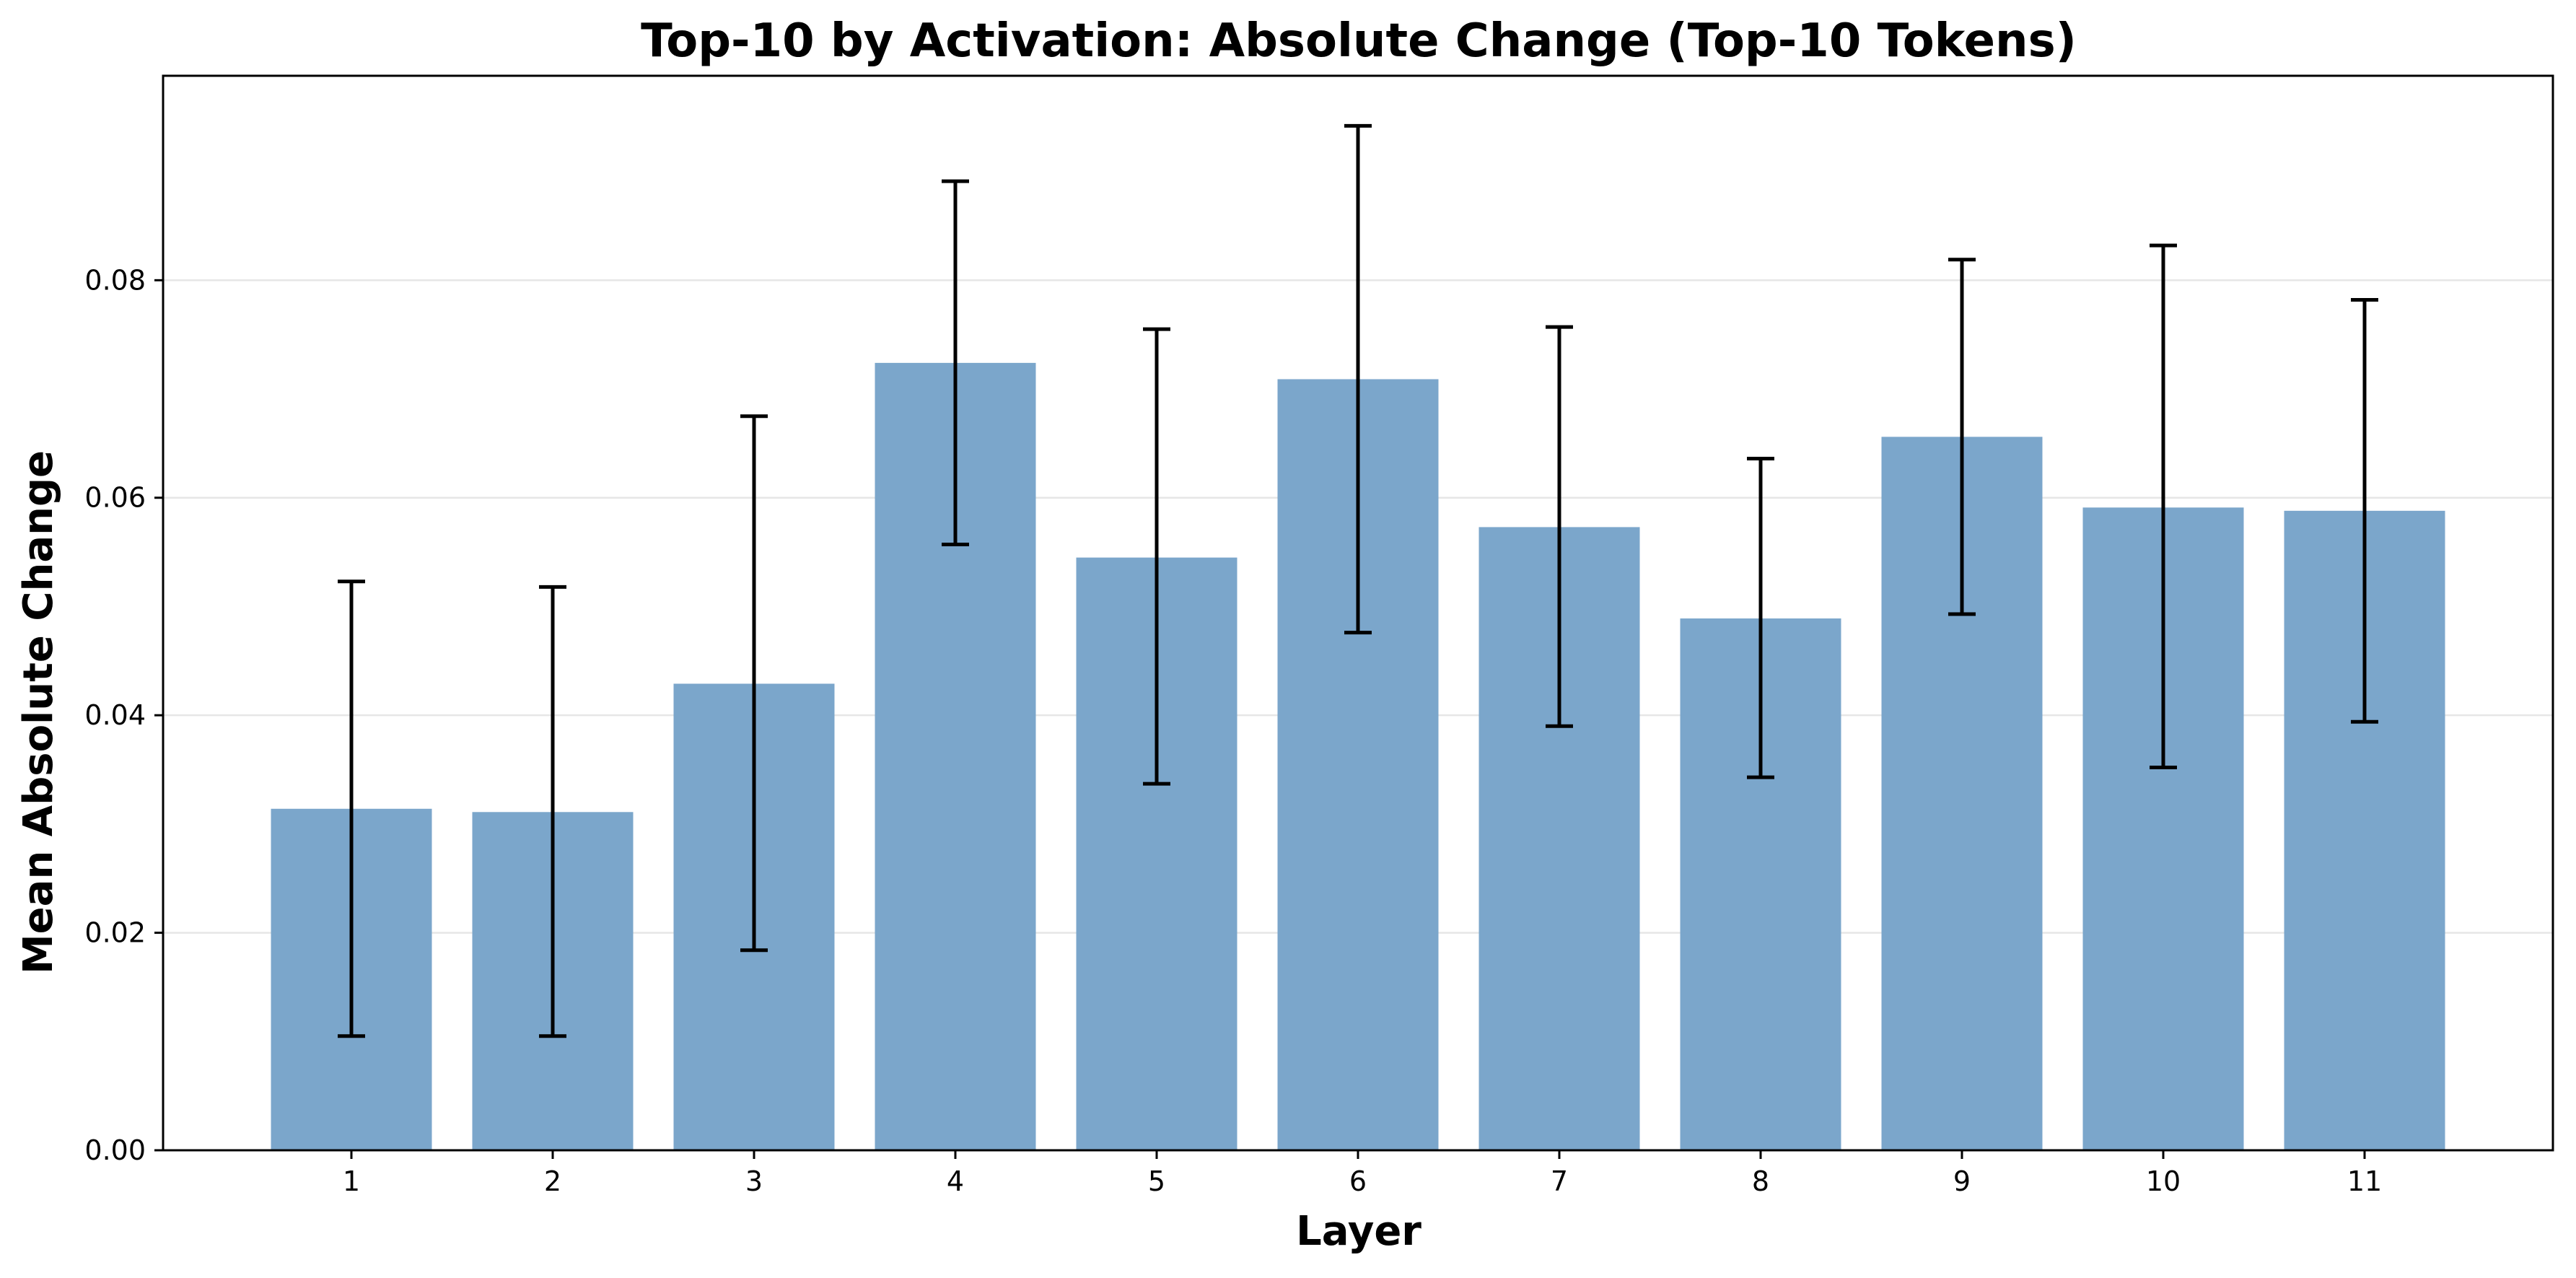 The image size is (2576, 1278). Describe the element at coordinates (115, 933) in the screenshot. I see `y-tick-label: 0.02` at that location.